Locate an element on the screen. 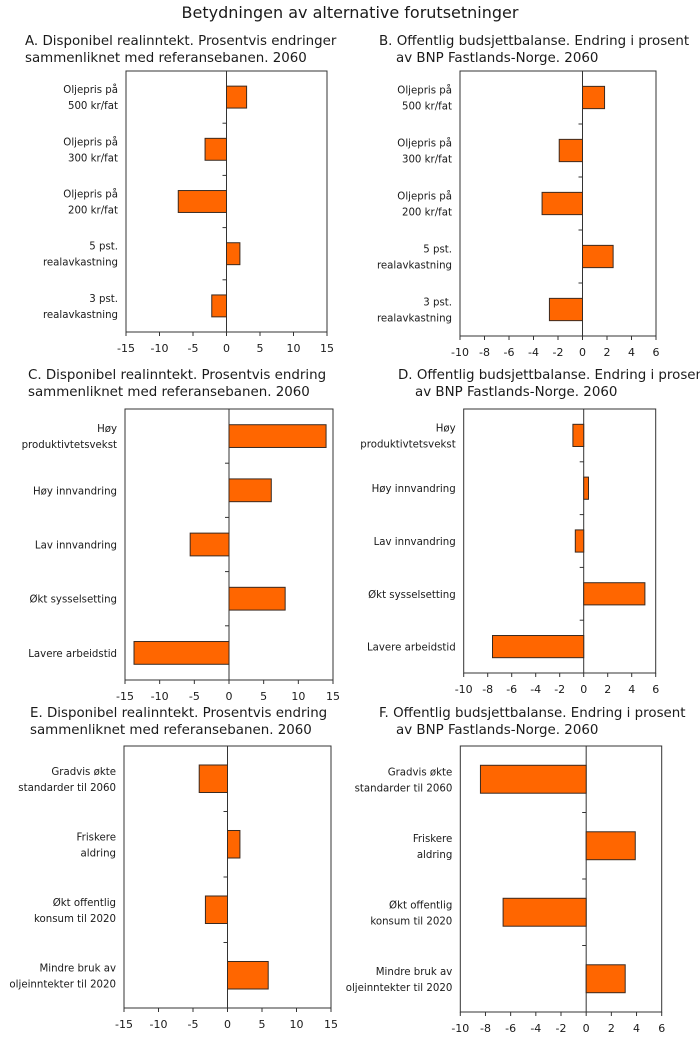  category-label-line: Mindre bruk av is located at coordinates (77, 968).